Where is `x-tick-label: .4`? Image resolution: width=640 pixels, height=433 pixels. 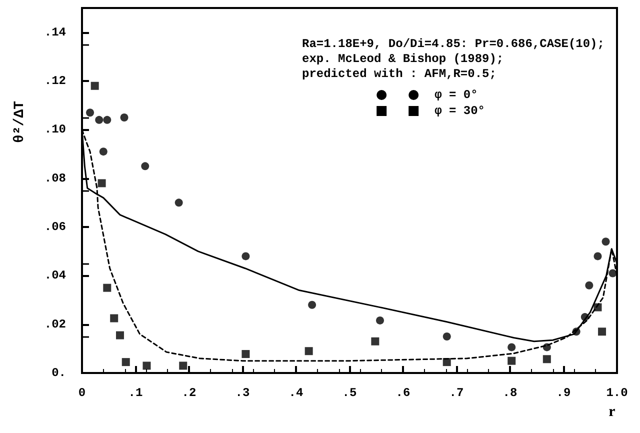 x-tick-label: .4 is located at coordinates (296, 393).